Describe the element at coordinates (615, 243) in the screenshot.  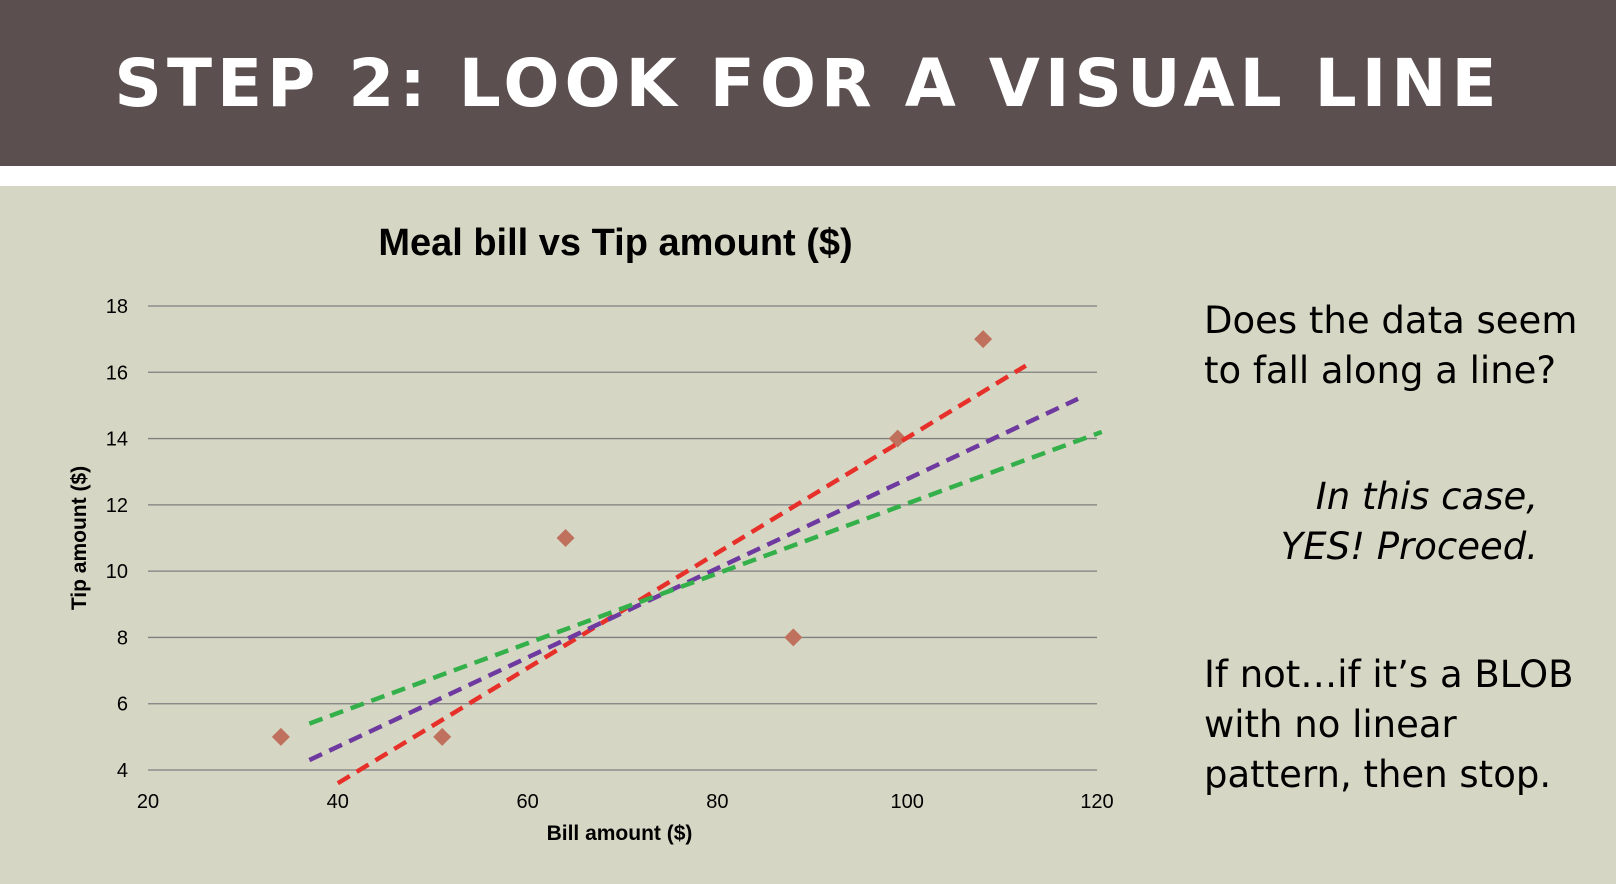
I see `chart-title: Meal bill vs Tip amount ($)` at that location.